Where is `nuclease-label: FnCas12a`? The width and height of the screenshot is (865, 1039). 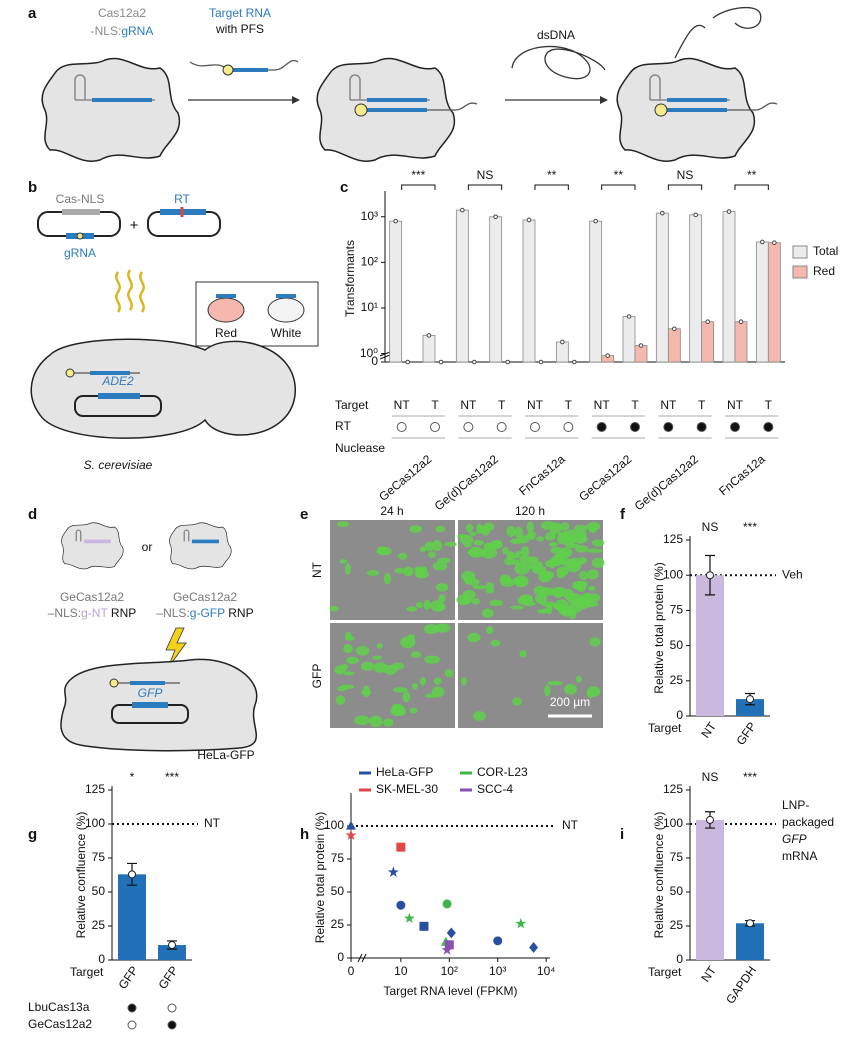
nuclease-label: FnCas12a is located at coordinates (742, 475).